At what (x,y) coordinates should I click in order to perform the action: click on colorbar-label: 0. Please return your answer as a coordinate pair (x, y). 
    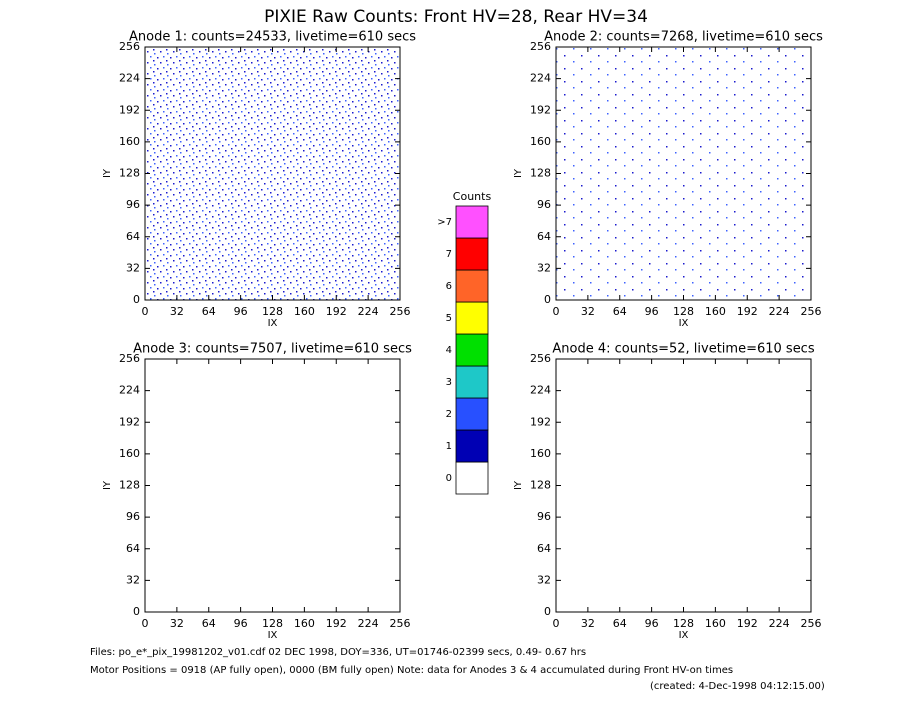
    Looking at the image, I should click on (449, 478).